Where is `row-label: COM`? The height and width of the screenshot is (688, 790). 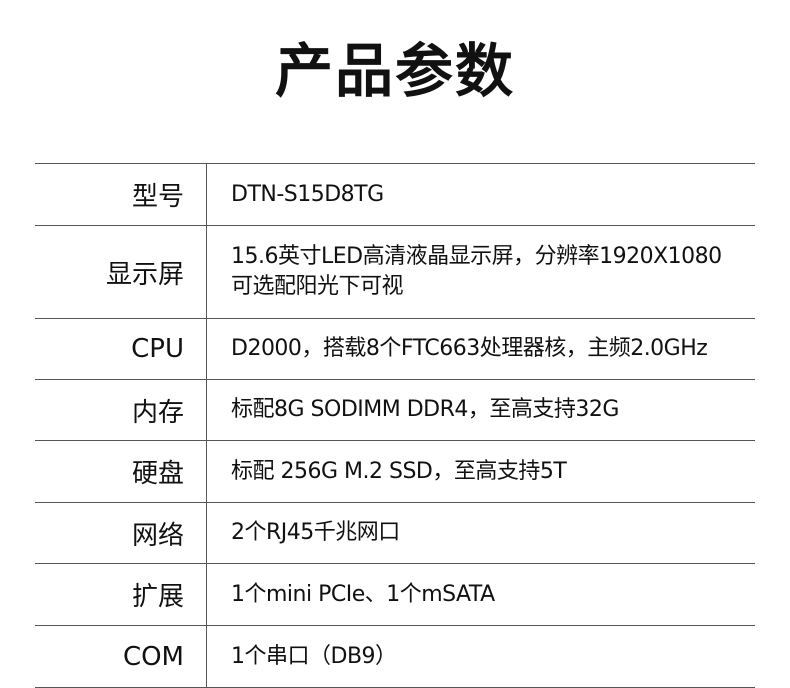 row-label: COM is located at coordinates (121, 656).